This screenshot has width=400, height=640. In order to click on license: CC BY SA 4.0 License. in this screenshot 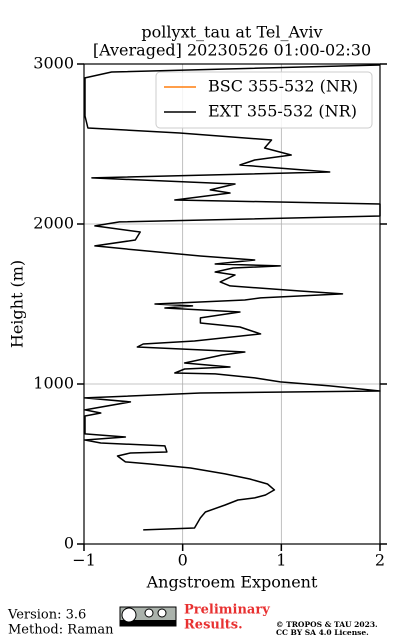, I will do `click(322, 632)`.